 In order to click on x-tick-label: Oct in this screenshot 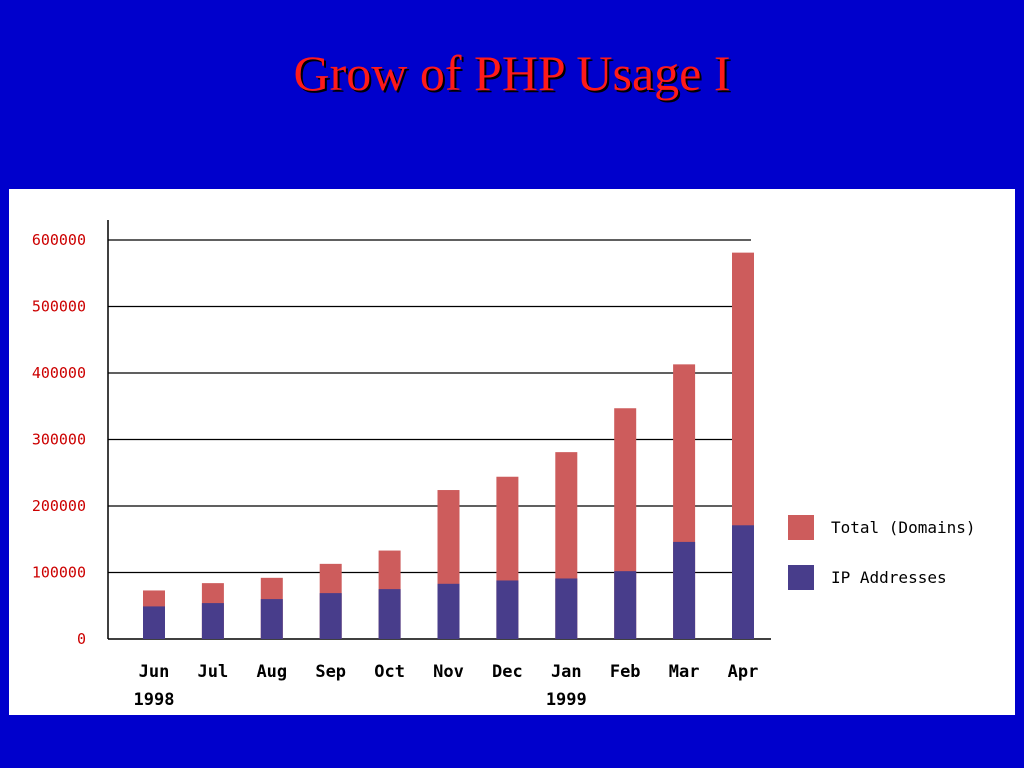, I will do `click(389, 672)`.